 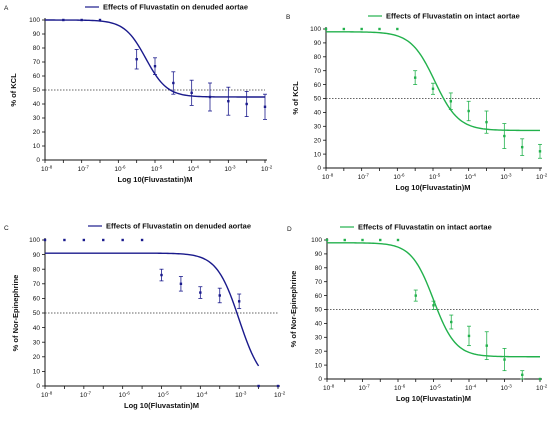 I want to click on y-tick-label: 70, so click(x=319, y=282).